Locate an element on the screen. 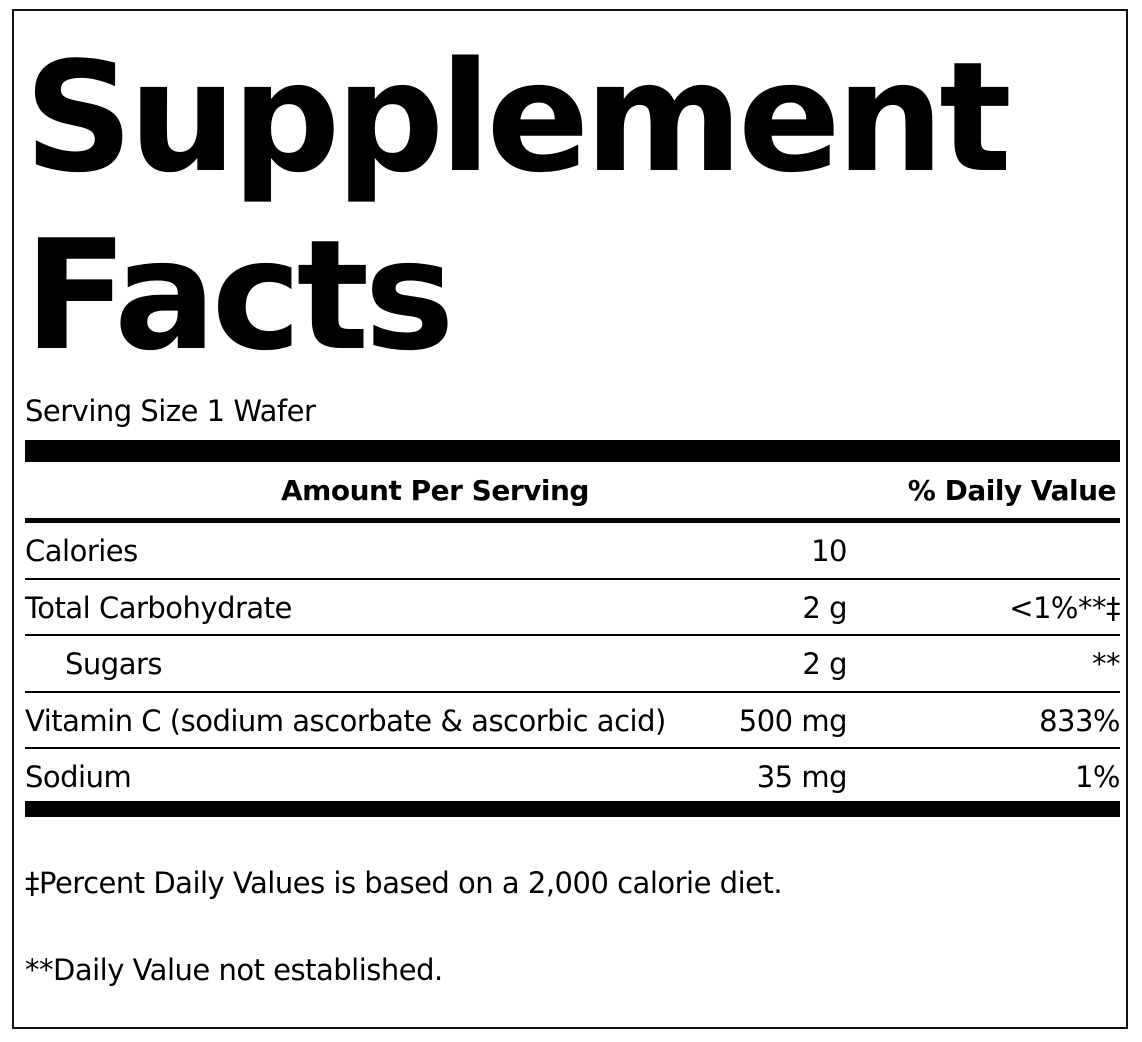 This screenshot has width=1142, height=1042. thick-divider-bottom is located at coordinates (572, 809).